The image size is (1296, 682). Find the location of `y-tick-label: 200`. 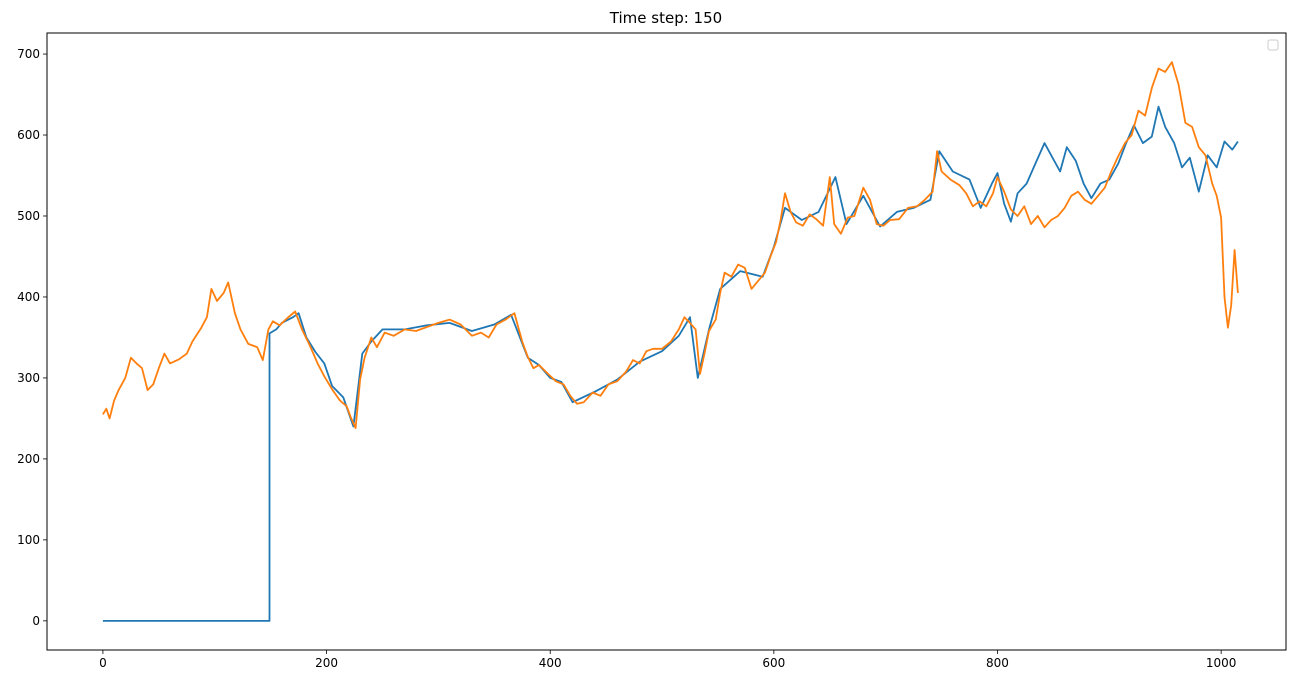

y-tick-label: 200 is located at coordinates (28, 459).